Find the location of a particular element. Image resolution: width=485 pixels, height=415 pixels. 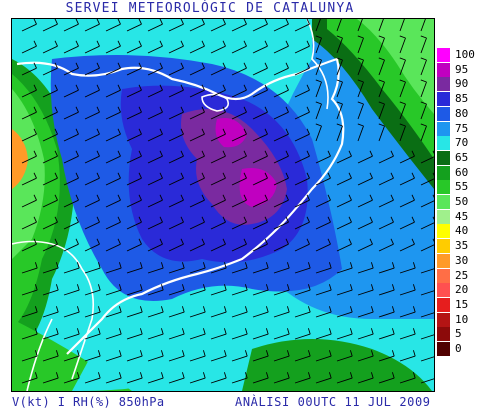

legend-entry: 0 is located at coordinates (460, 349).